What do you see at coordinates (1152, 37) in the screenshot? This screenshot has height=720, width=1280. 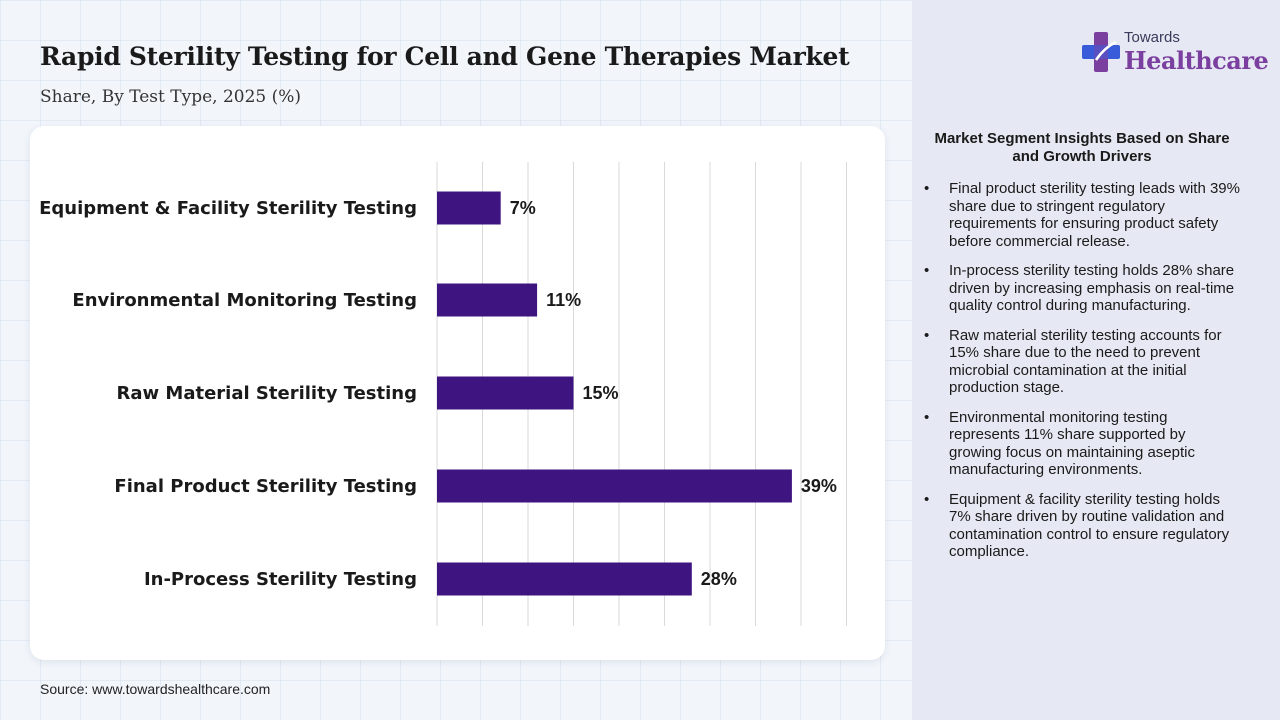 I see `logo-text-towards: Towards` at bounding box center [1152, 37].